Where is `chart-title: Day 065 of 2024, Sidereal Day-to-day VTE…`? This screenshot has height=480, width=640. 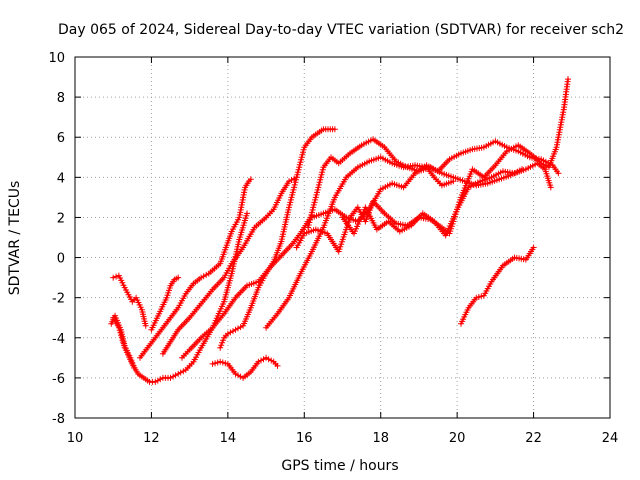 chart-title: Day 065 of 2024, Sidereal Day-to-day VTE… is located at coordinates (341, 30).